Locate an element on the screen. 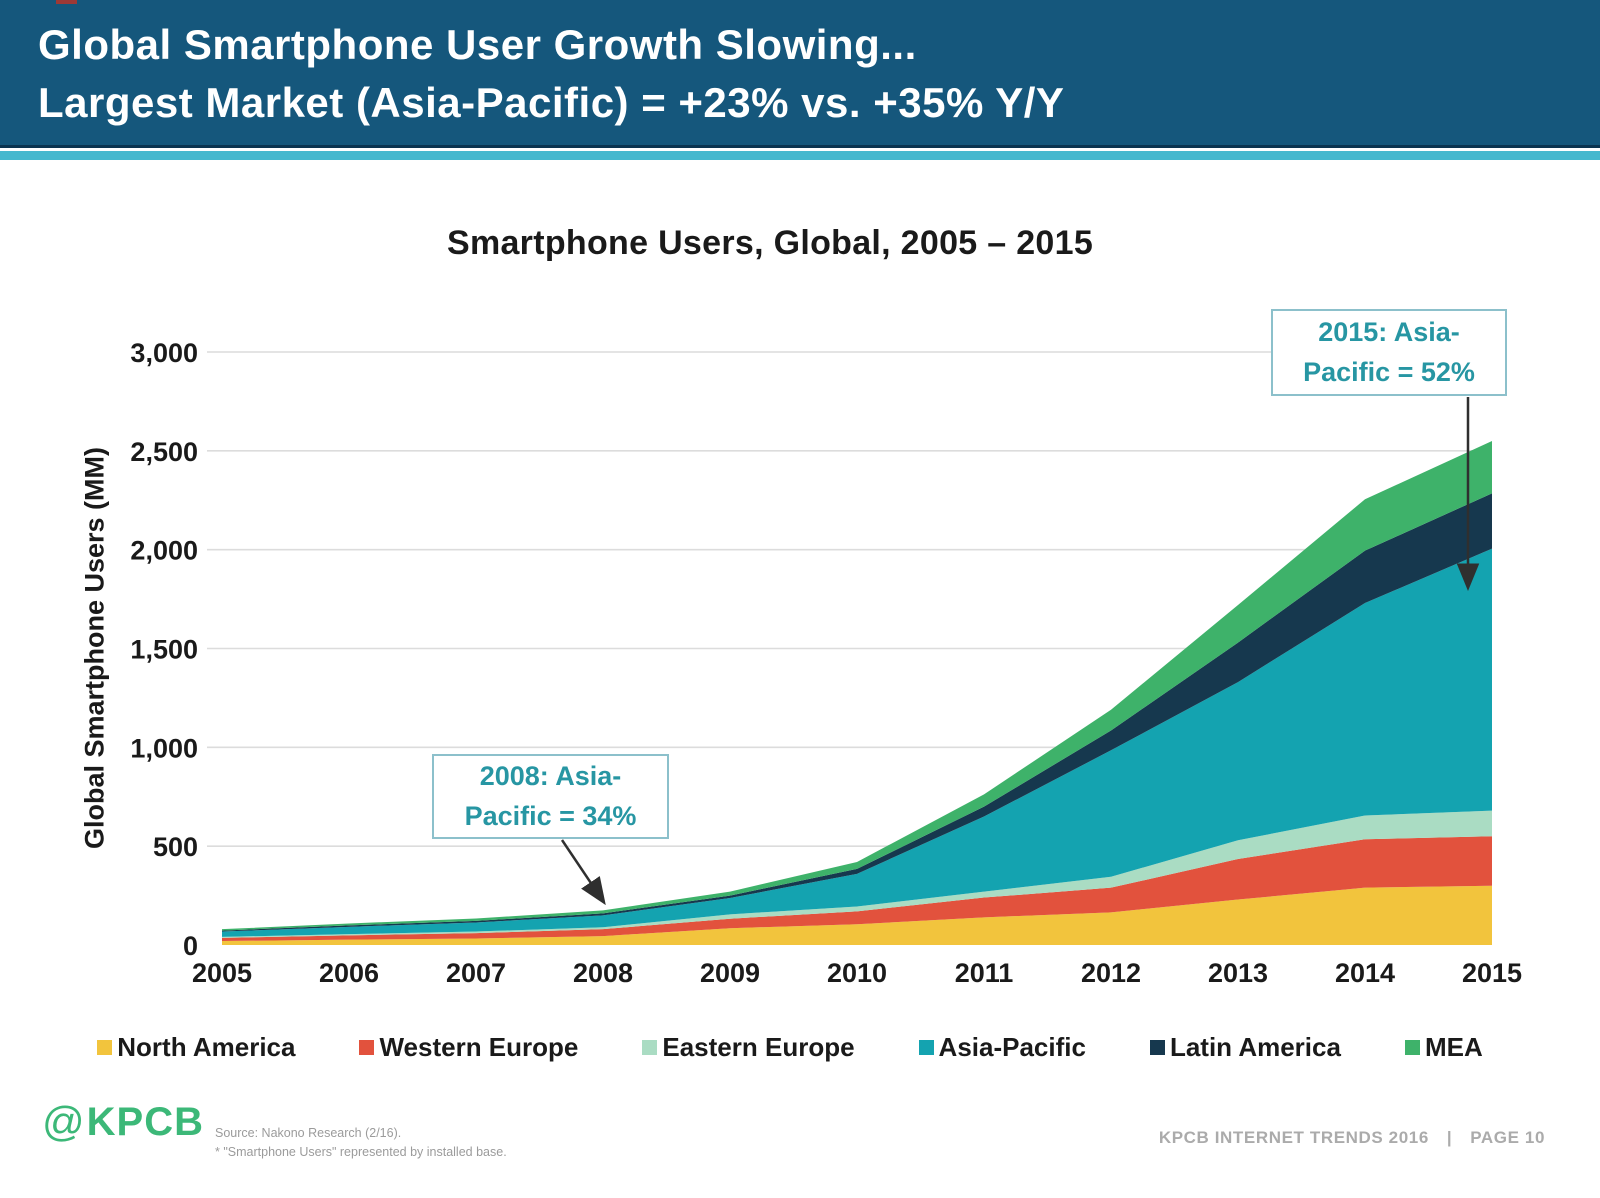 The image size is (1600, 1198). arrow-2008 is located at coordinates (583, 872).